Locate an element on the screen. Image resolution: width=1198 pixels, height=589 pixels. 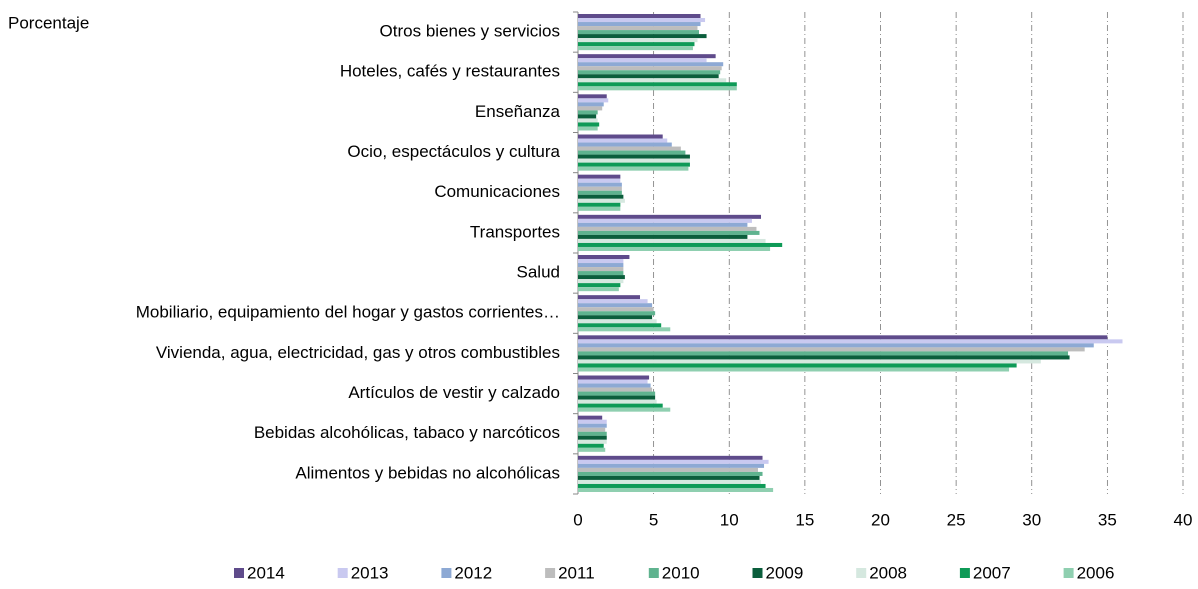
x-tick-label: 35 is located at coordinates (1107, 519).